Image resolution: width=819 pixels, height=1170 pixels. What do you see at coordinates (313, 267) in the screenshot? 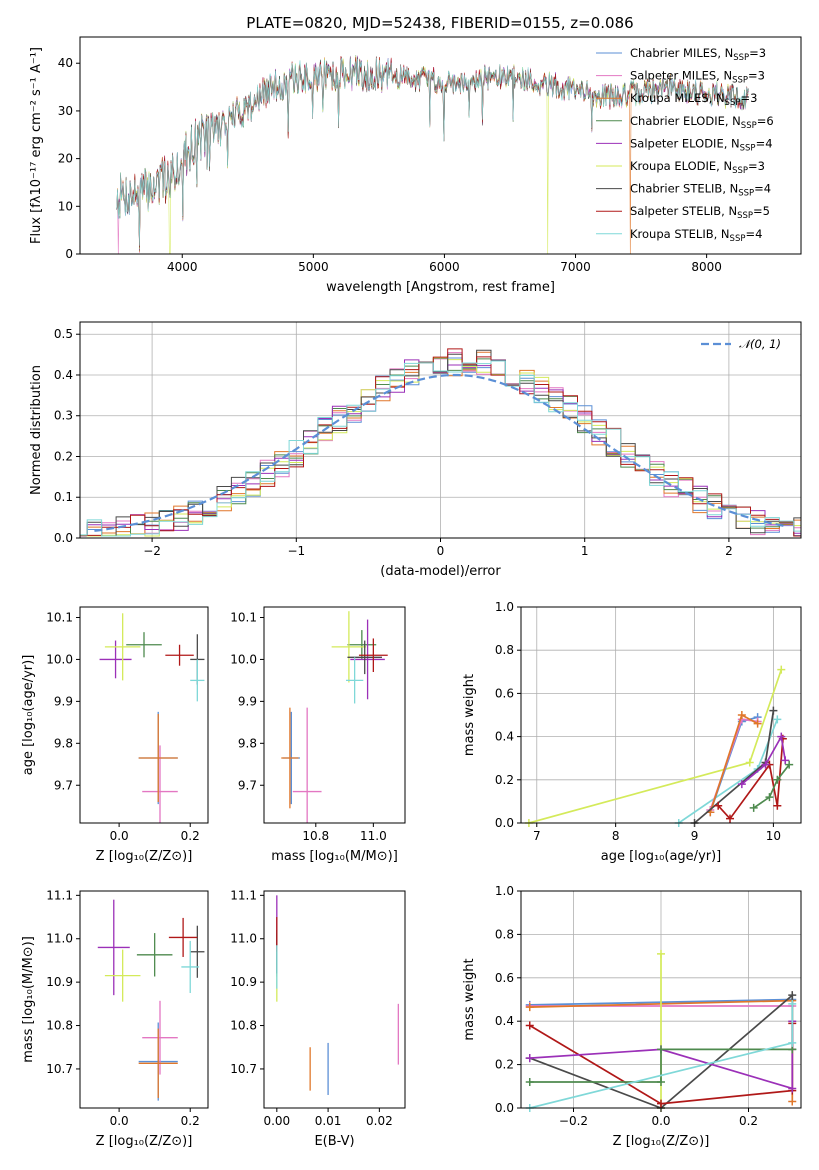
I see `x-tick-label: 5000` at bounding box center [313, 267].